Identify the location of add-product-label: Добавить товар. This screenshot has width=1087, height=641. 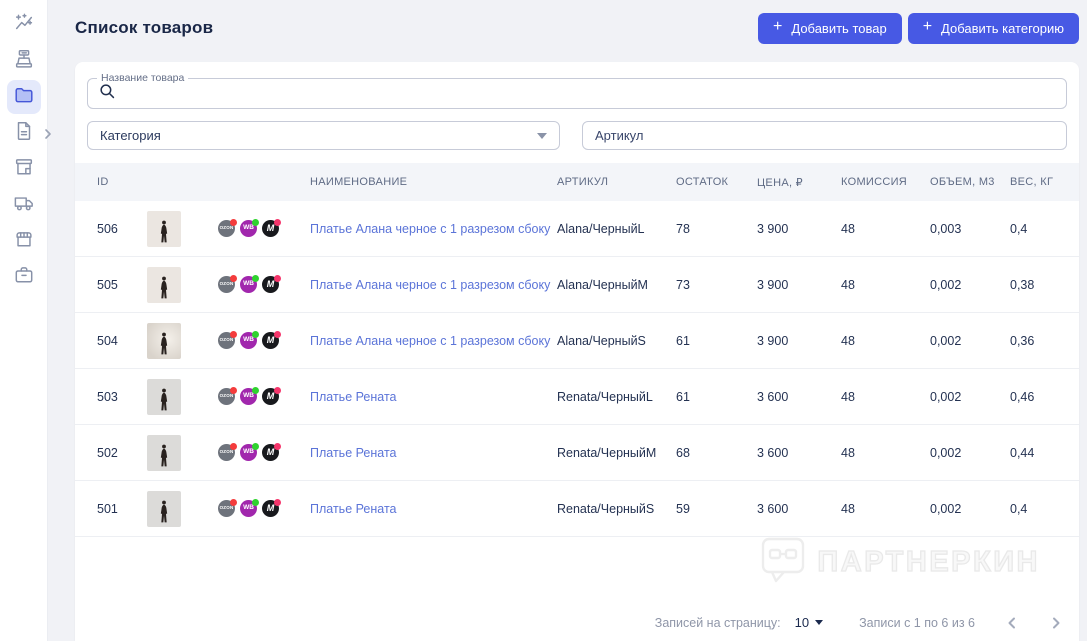
(839, 28).